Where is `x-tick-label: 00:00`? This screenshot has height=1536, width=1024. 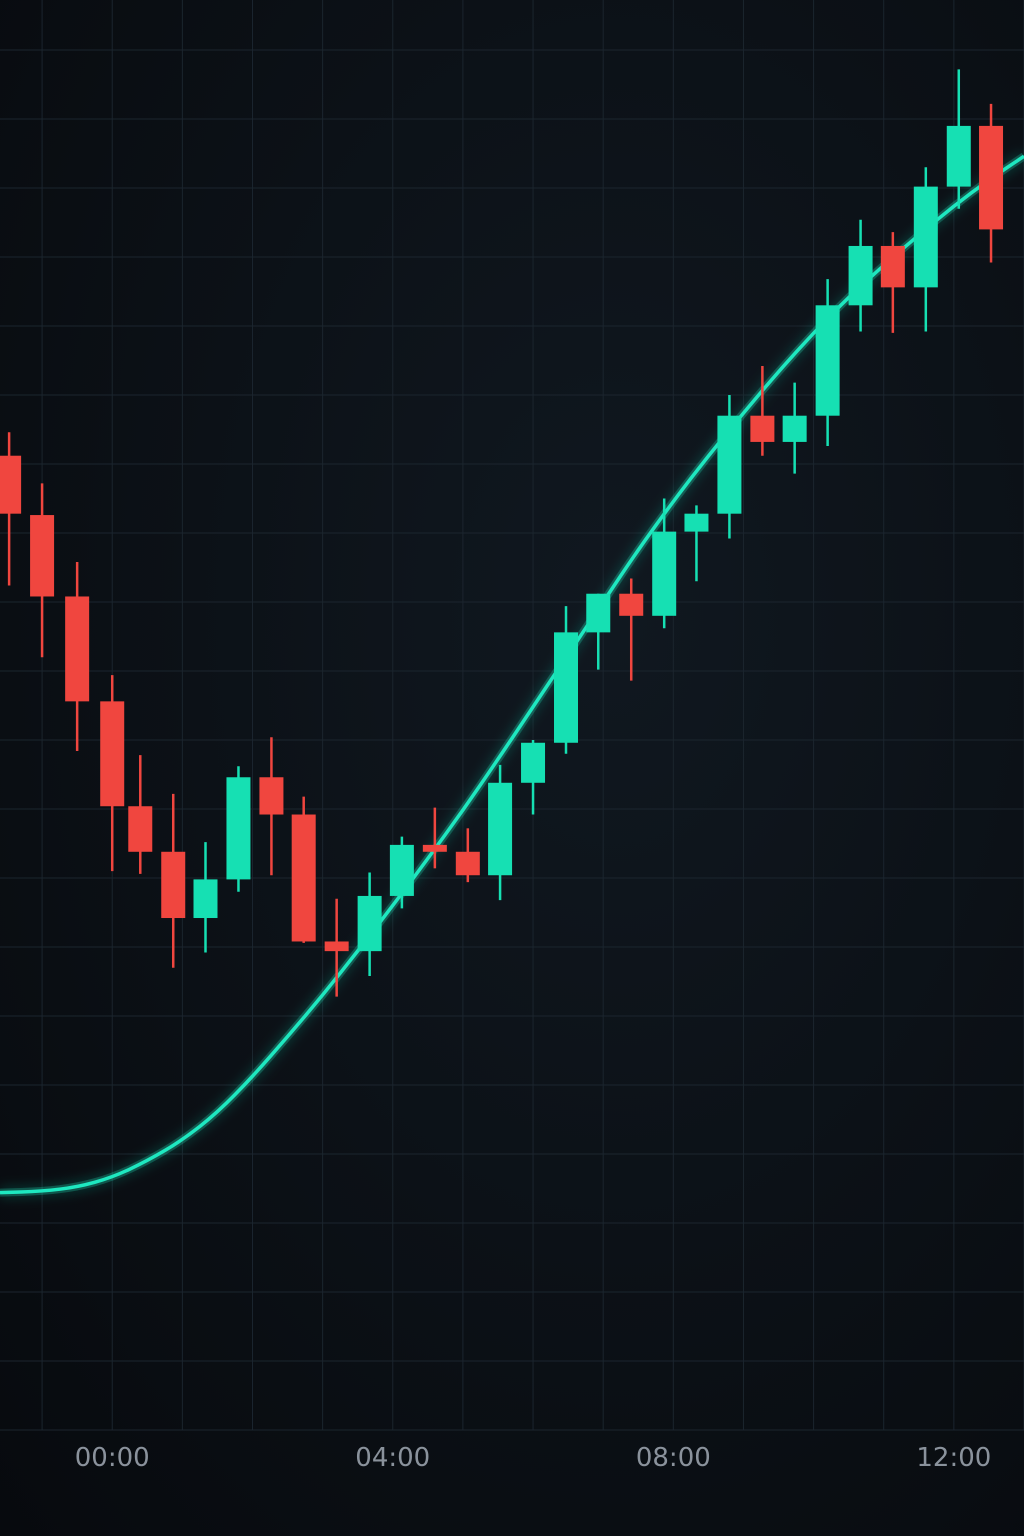 x-tick-label: 00:00 is located at coordinates (112, 1458).